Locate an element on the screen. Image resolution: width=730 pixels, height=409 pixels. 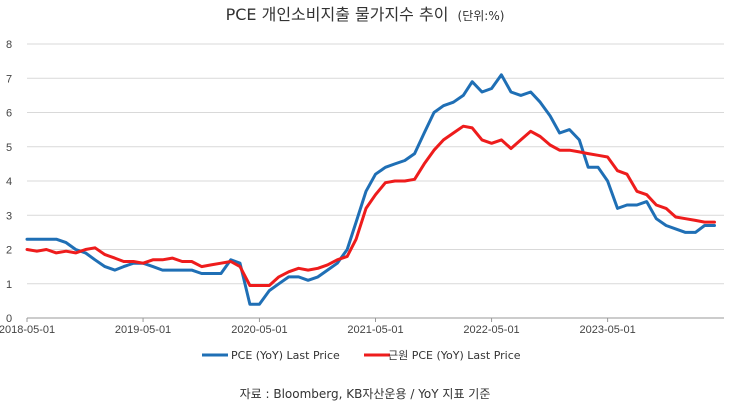
y-tick-label: 0 is located at coordinates (9, 319).